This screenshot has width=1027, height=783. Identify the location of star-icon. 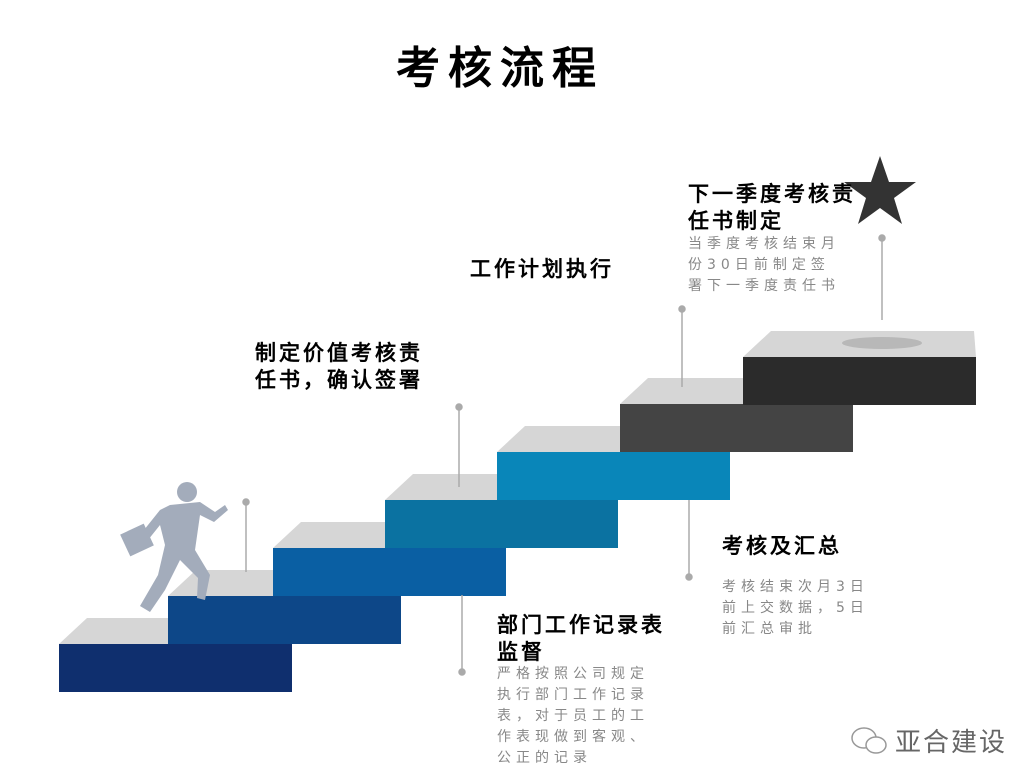
(880, 190).